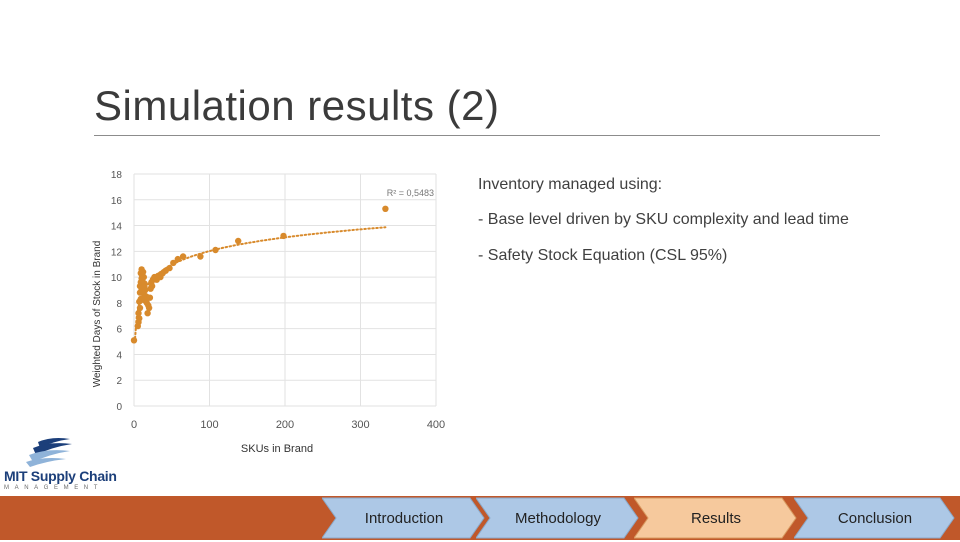 Image resolution: width=960 pixels, height=542 pixels. What do you see at coordinates (209, 425) in the screenshot?
I see `x-tick-label: 100` at bounding box center [209, 425].